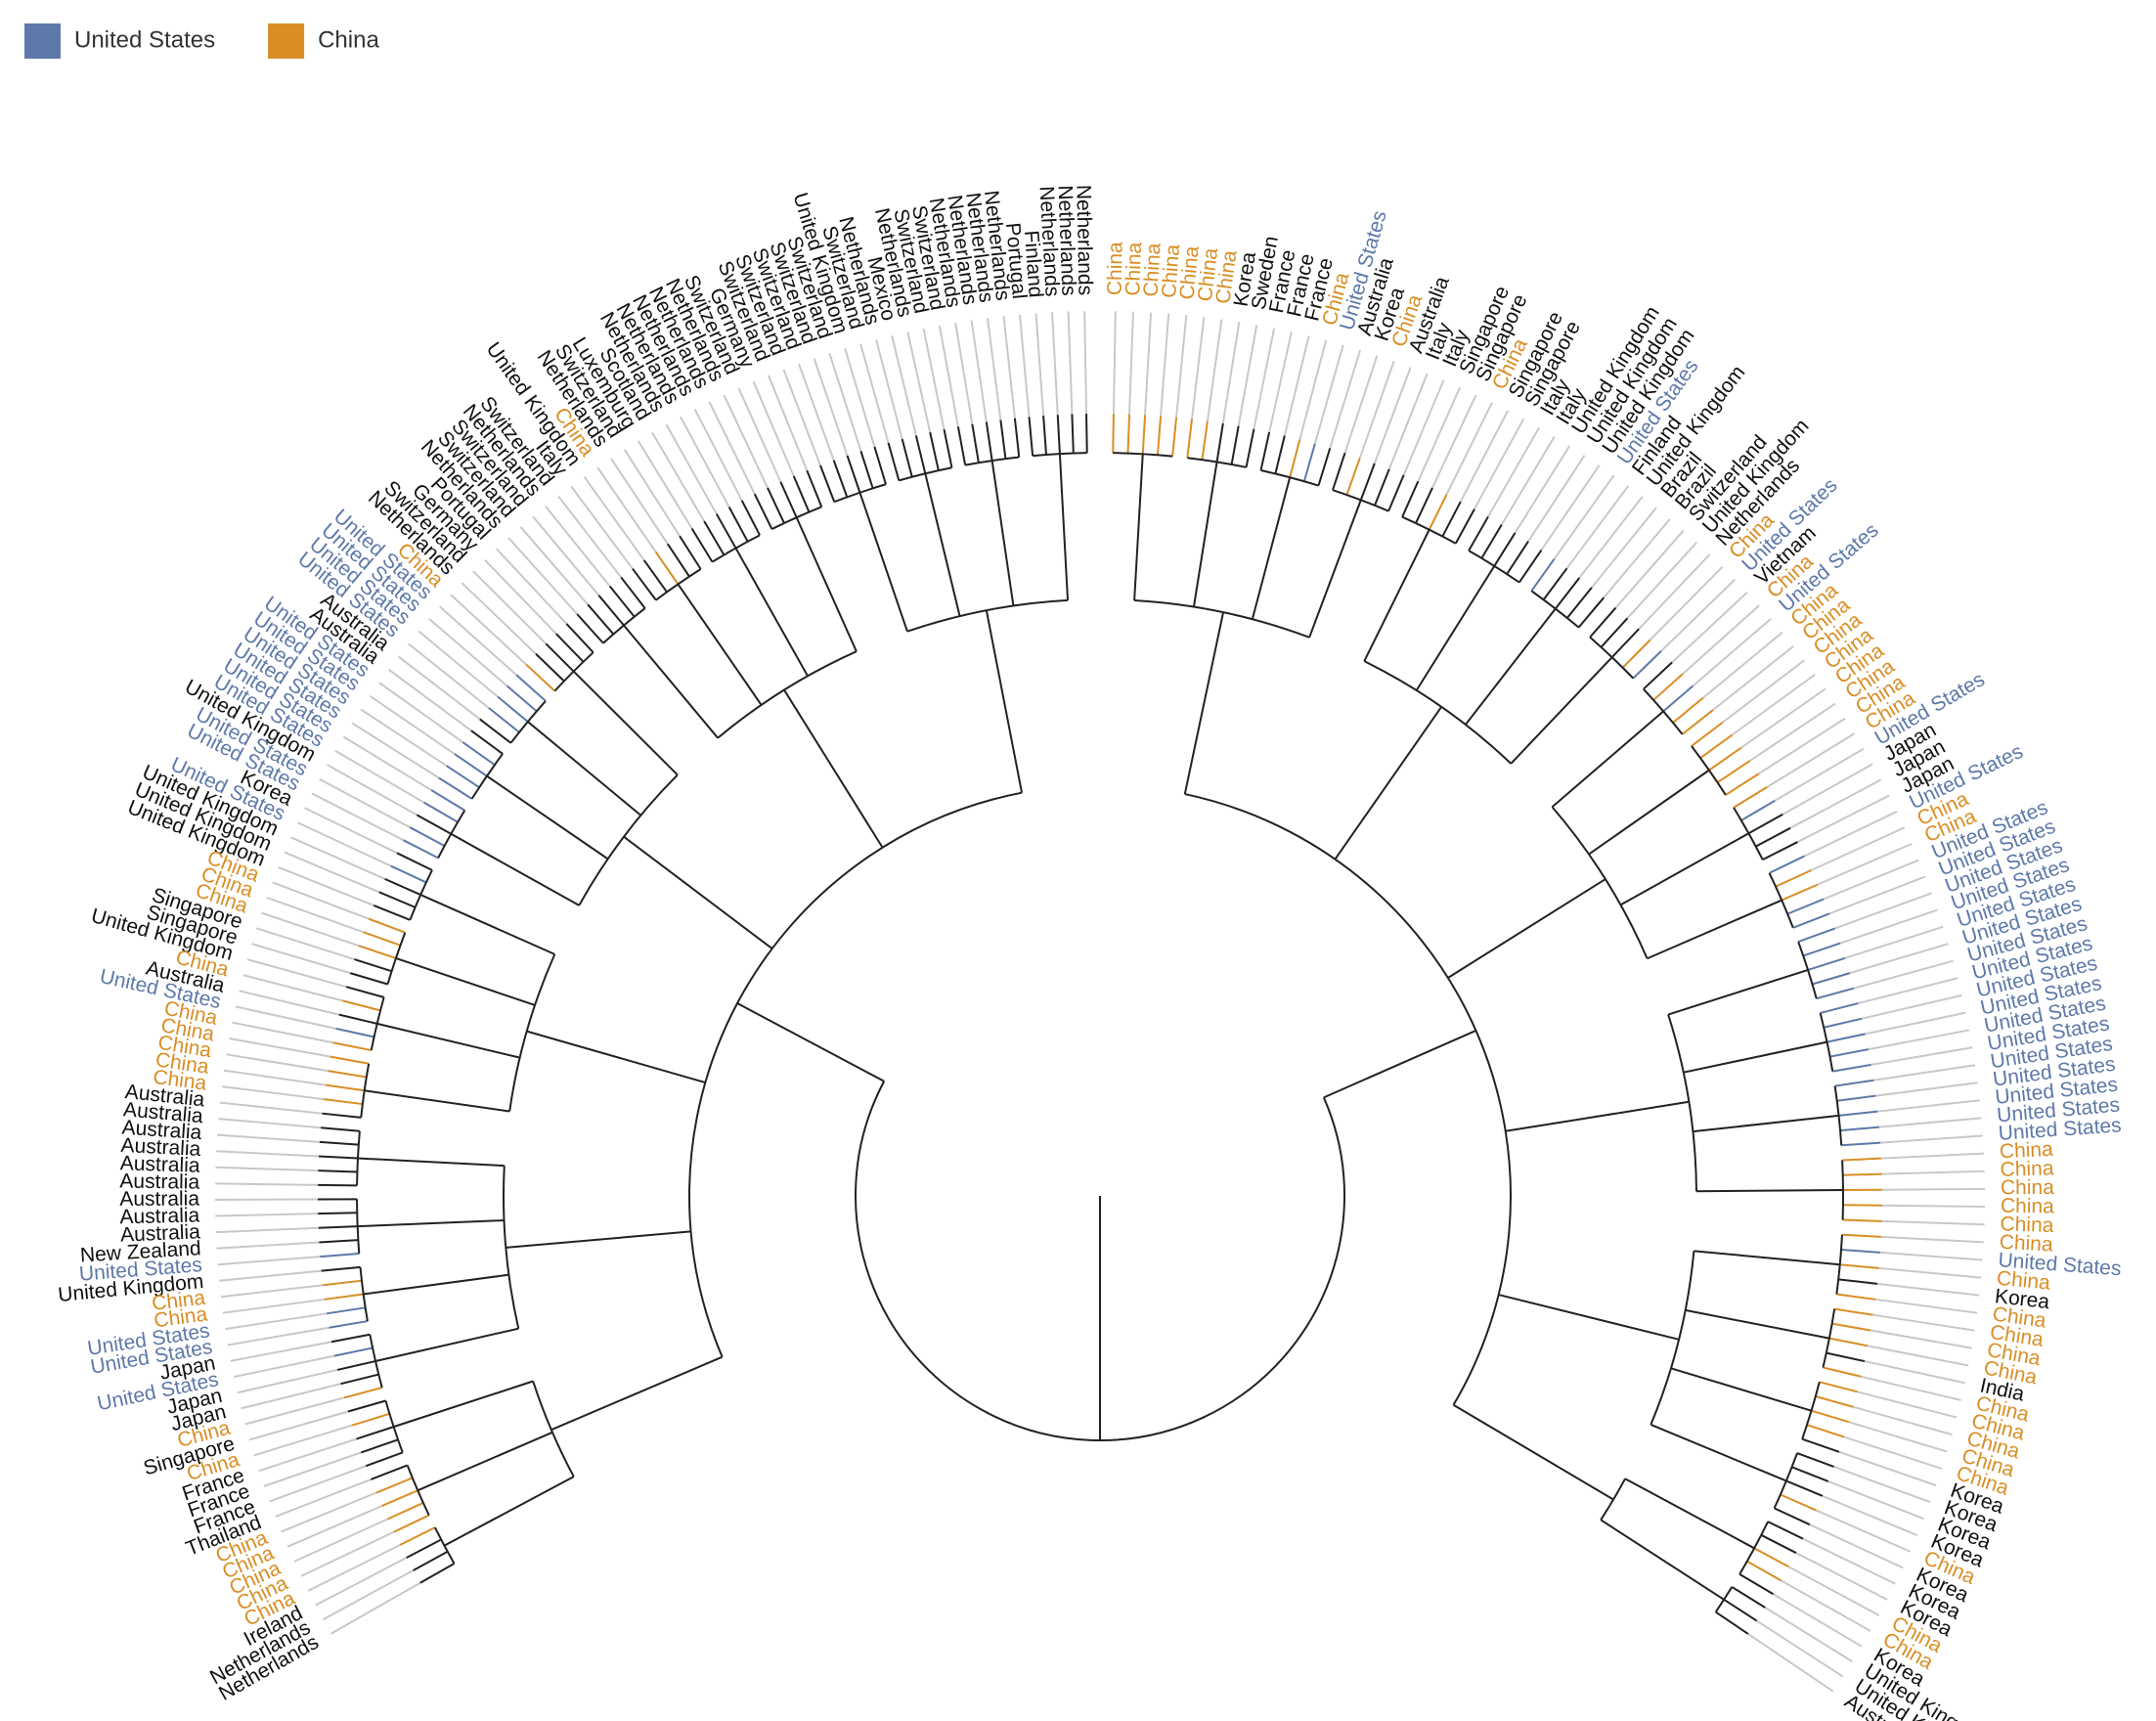 This screenshot has width=2156, height=1721. What do you see at coordinates (159, 1164) in the screenshot?
I see `leaf-label: Australia` at bounding box center [159, 1164].